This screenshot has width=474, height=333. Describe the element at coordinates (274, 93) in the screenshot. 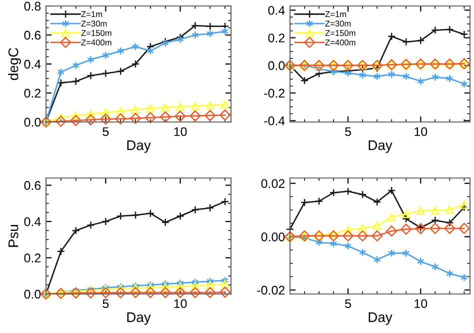

I see `y-tick-label: -0.2` at that location.